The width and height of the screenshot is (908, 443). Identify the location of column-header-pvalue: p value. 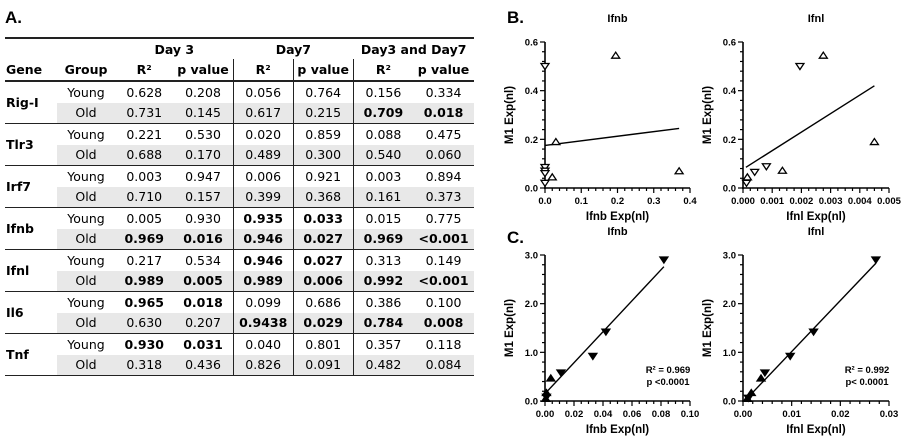
(203, 70).